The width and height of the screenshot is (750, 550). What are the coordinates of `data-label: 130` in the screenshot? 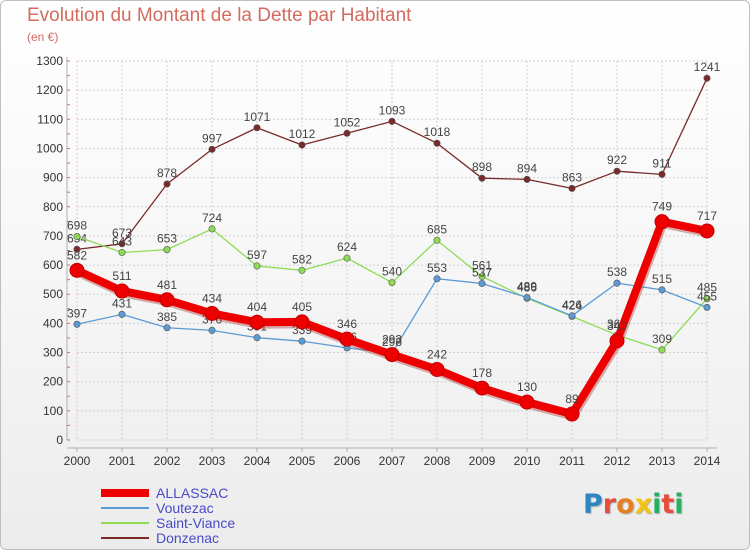 It's located at (527, 387).